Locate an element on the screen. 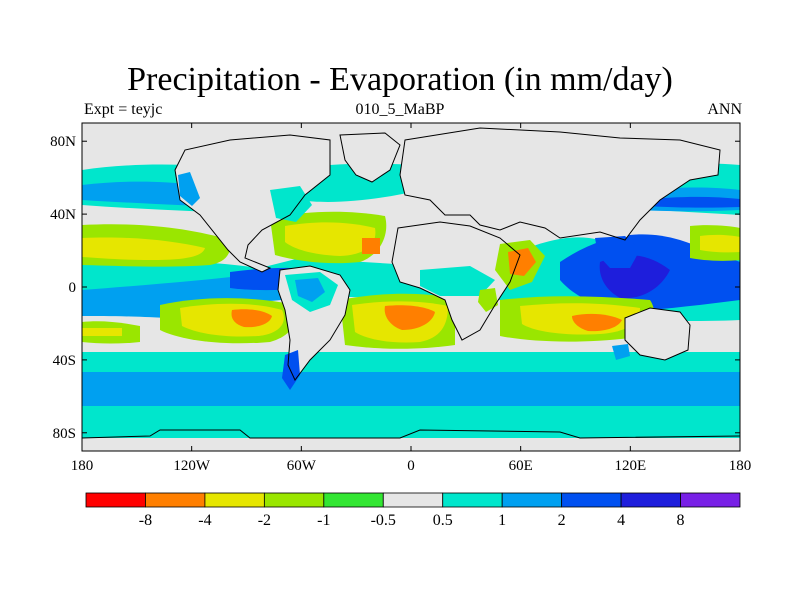 This screenshot has width=800, height=600. australia-land is located at coordinates (657, 334).